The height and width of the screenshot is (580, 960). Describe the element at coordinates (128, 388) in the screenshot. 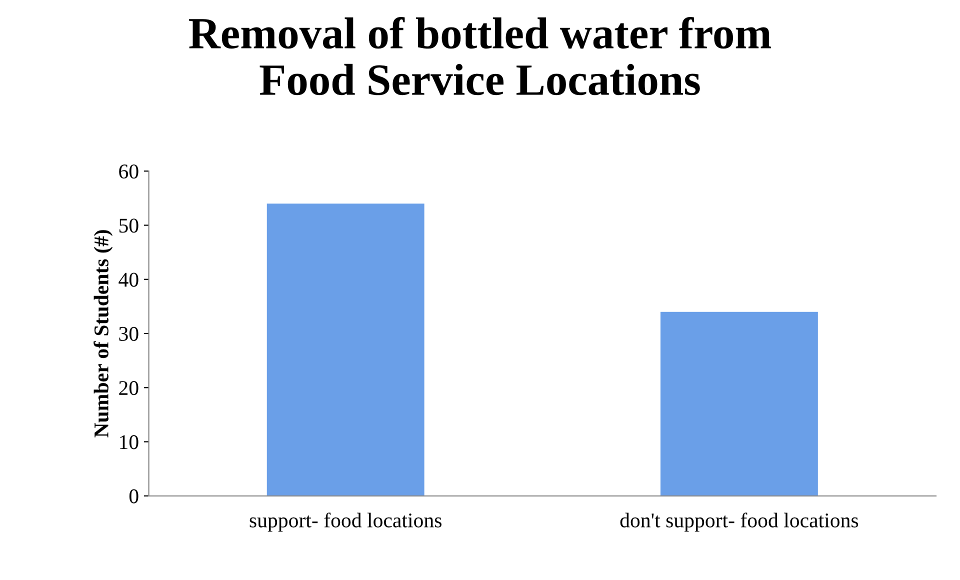

I see `y-tick-label: 20` at that location.